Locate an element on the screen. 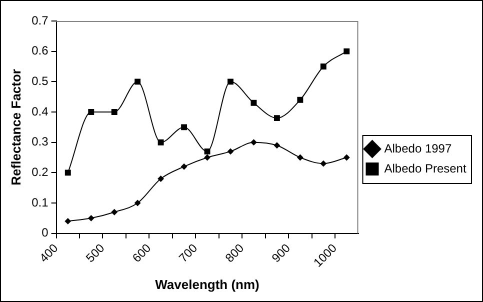  y-tick-label: 0.3 is located at coordinates (40, 141).